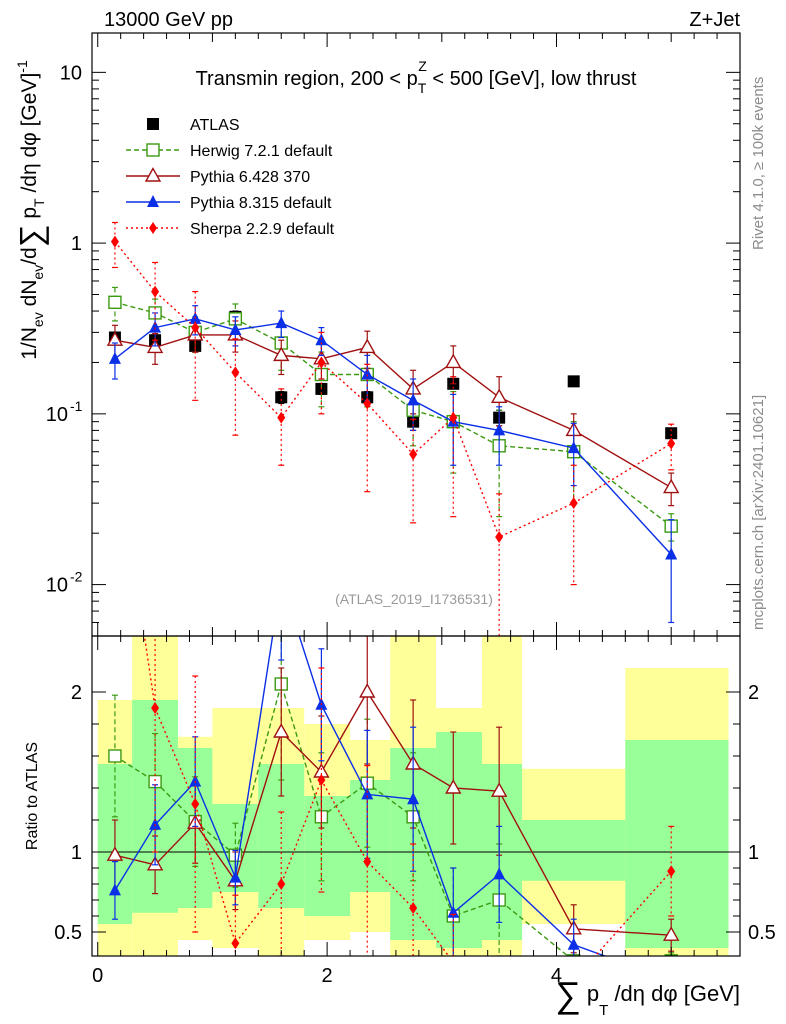 This screenshot has width=786, height=1024. What do you see at coordinates (153, 150) in the screenshot?
I see `legend-marker-herwig-7-2-1-default` at bounding box center [153, 150].